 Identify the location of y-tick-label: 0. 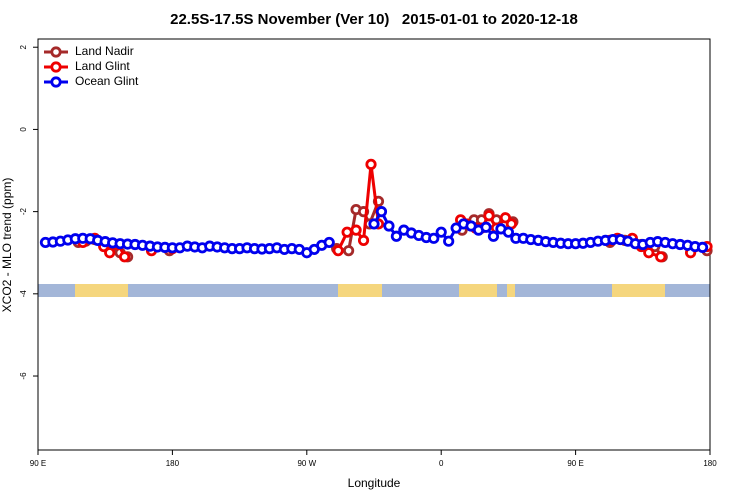
(23, 129).